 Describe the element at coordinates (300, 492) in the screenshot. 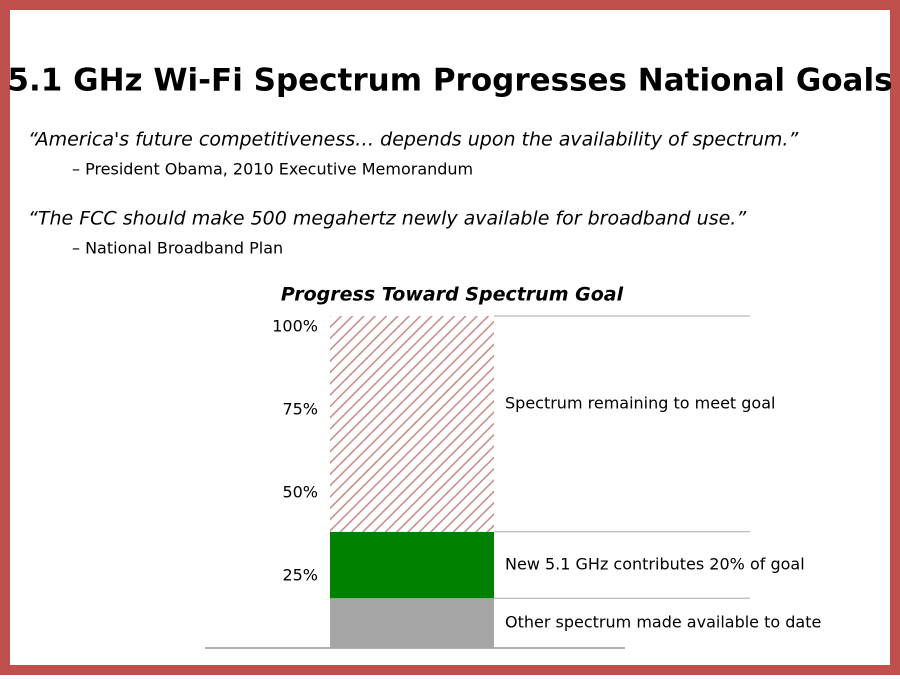

I see `y-tick-label: 50%` at that location.